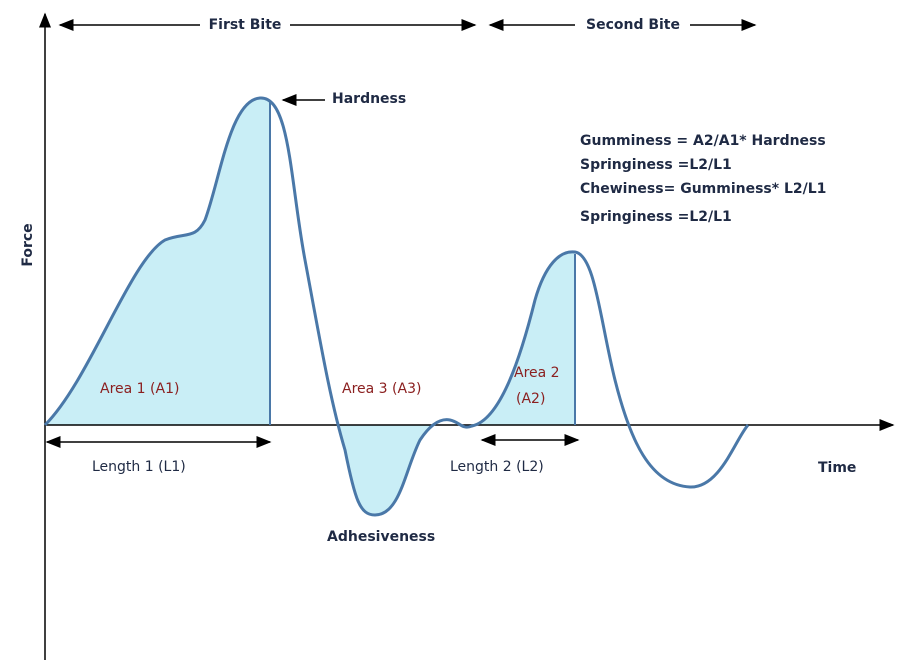  I want to click on first-bite: First Bite, so click(245, 25).